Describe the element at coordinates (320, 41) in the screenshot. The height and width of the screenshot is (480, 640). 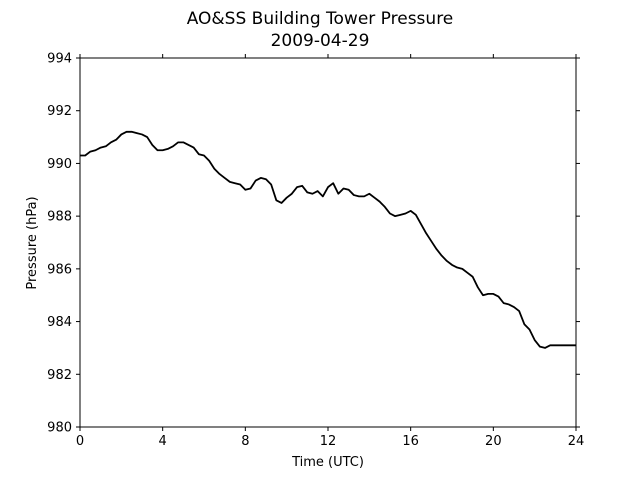
I see `chart-subtitle: 2009-04-29` at that location.